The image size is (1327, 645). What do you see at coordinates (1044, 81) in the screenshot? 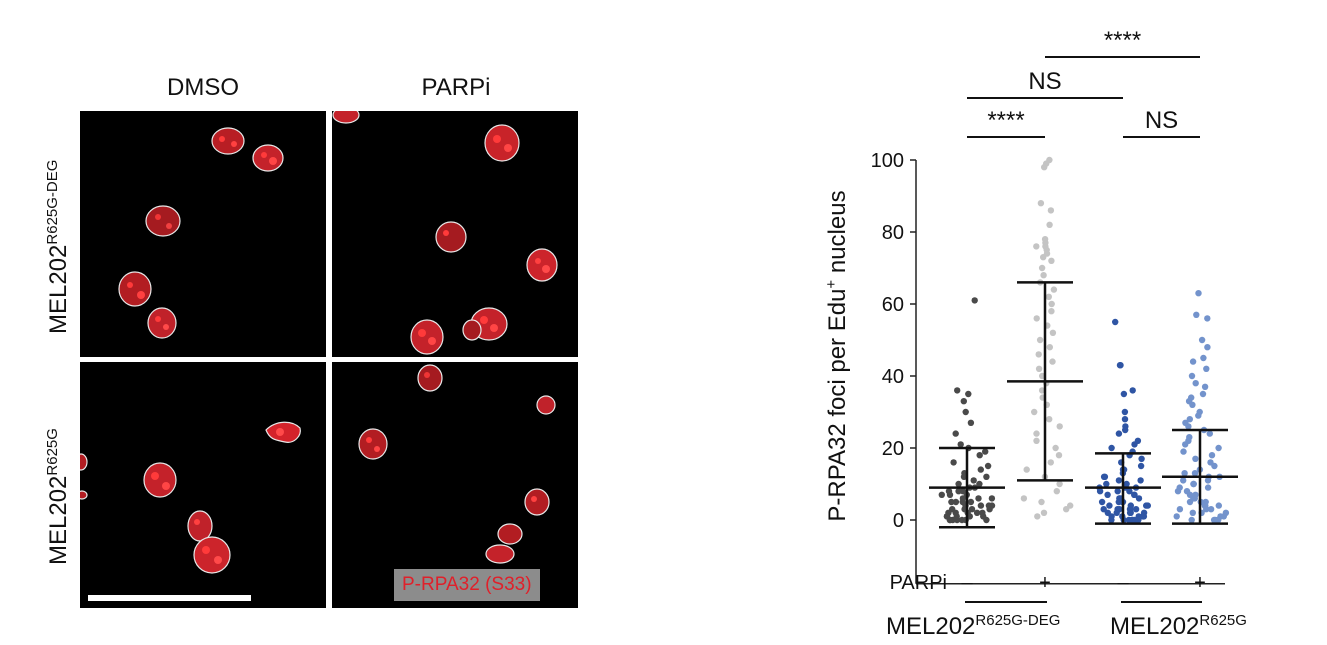
I see `significance-label: NS` at bounding box center [1044, 81].